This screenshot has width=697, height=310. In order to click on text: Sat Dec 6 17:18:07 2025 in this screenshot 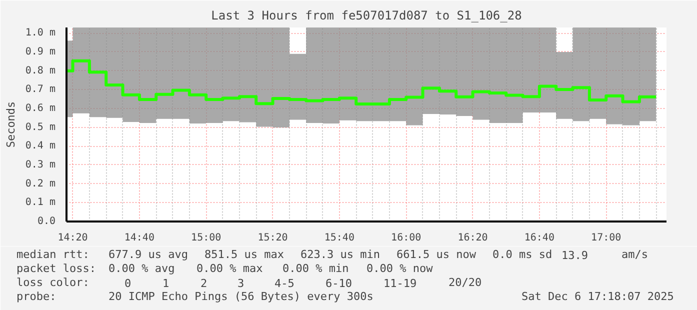, I will do `click(598, 296)`.